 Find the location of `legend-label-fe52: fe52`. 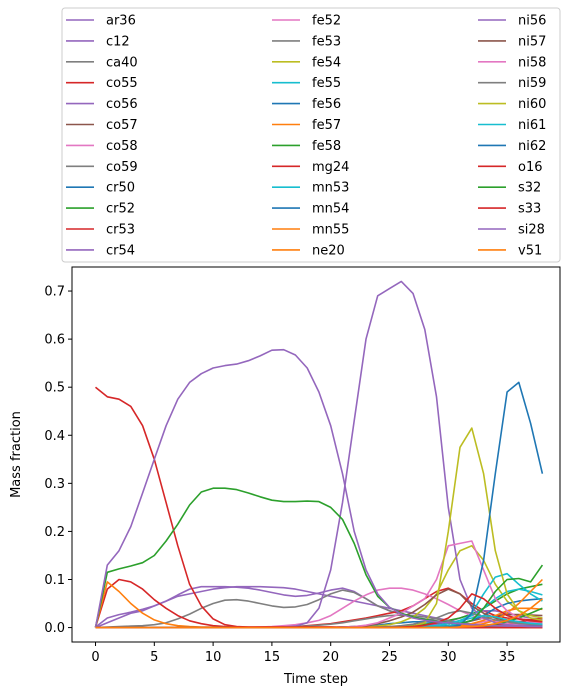

legend-label-fe52: fe52 is located at coordinates (326, 21).